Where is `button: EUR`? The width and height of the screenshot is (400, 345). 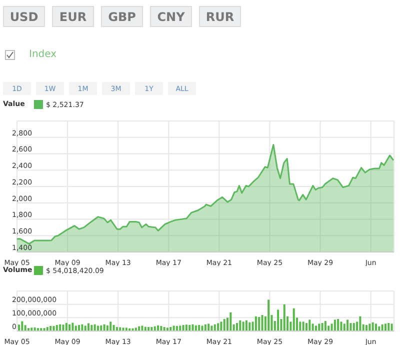 button: EUR is located at coordinates (73, 16).